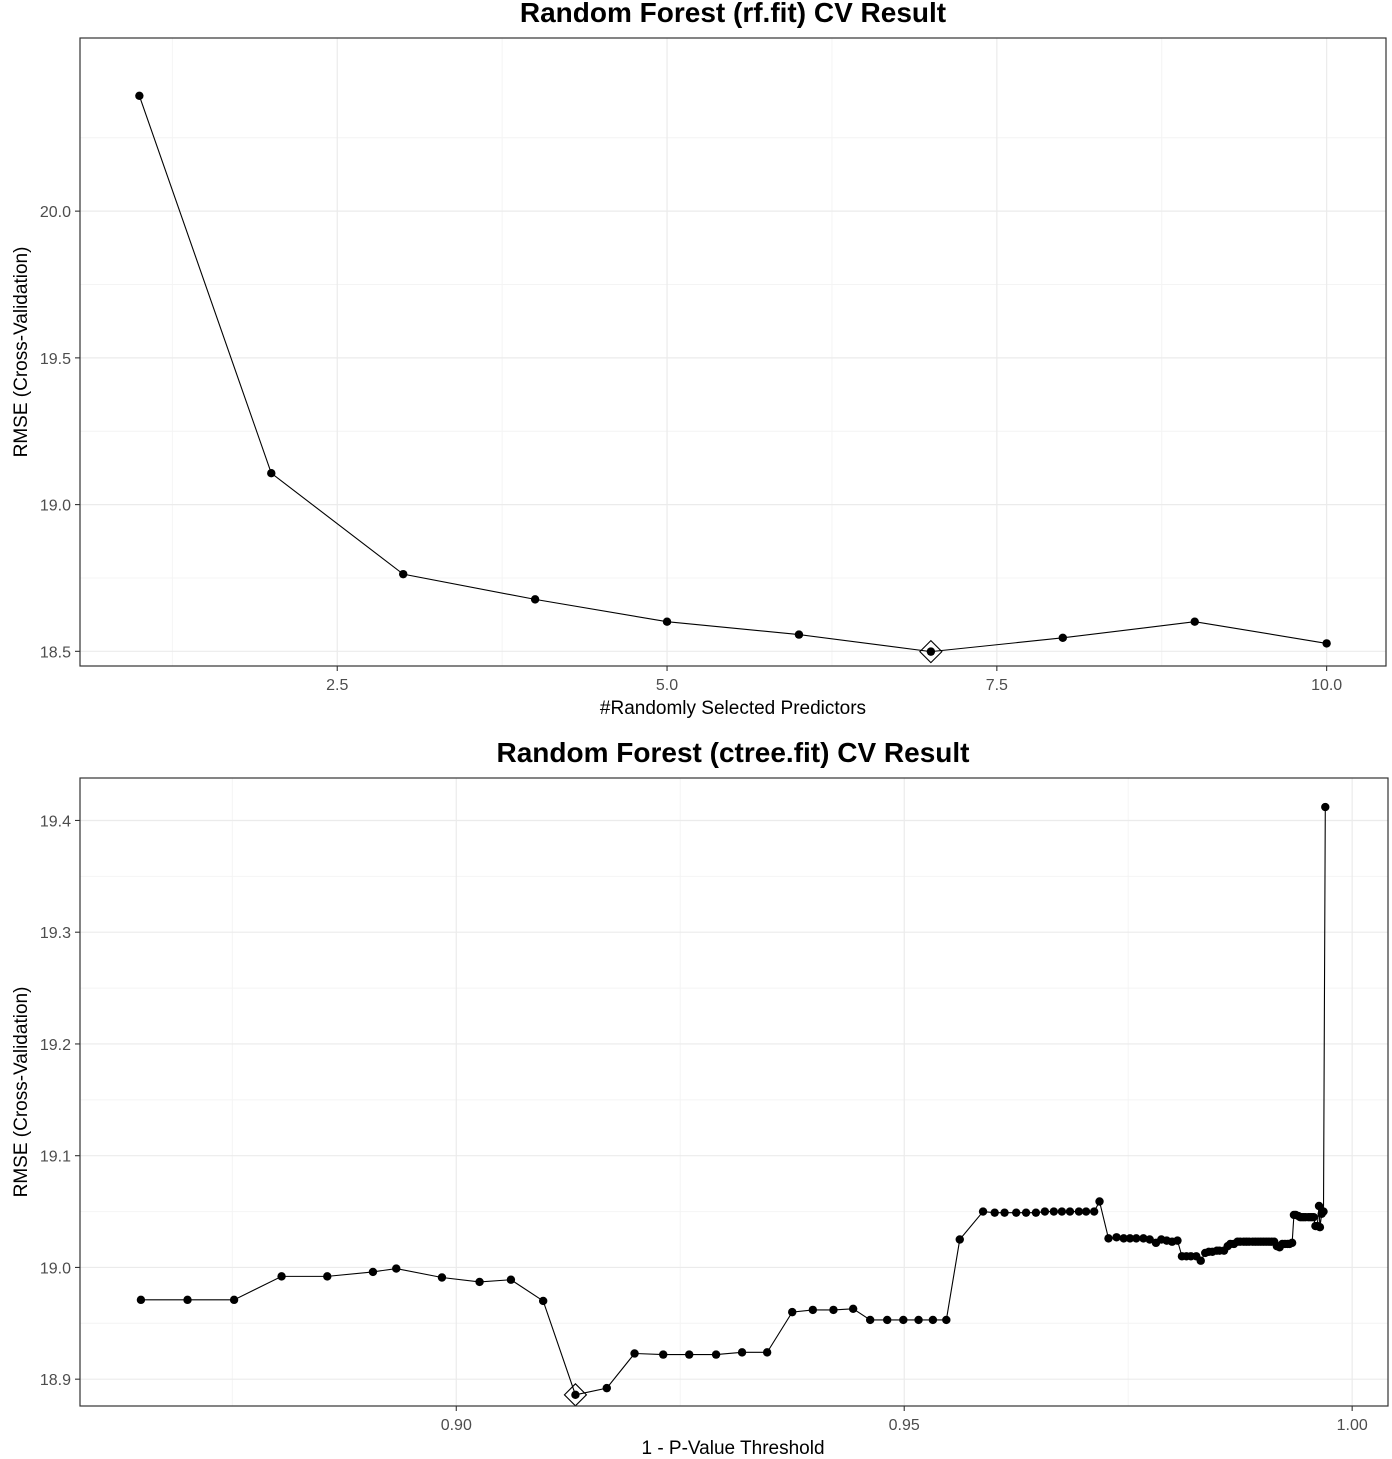 The image size is (1392, 1459). I want to click on x-axis-label: 1 - P-Value Threshold, so click(732, 1448).